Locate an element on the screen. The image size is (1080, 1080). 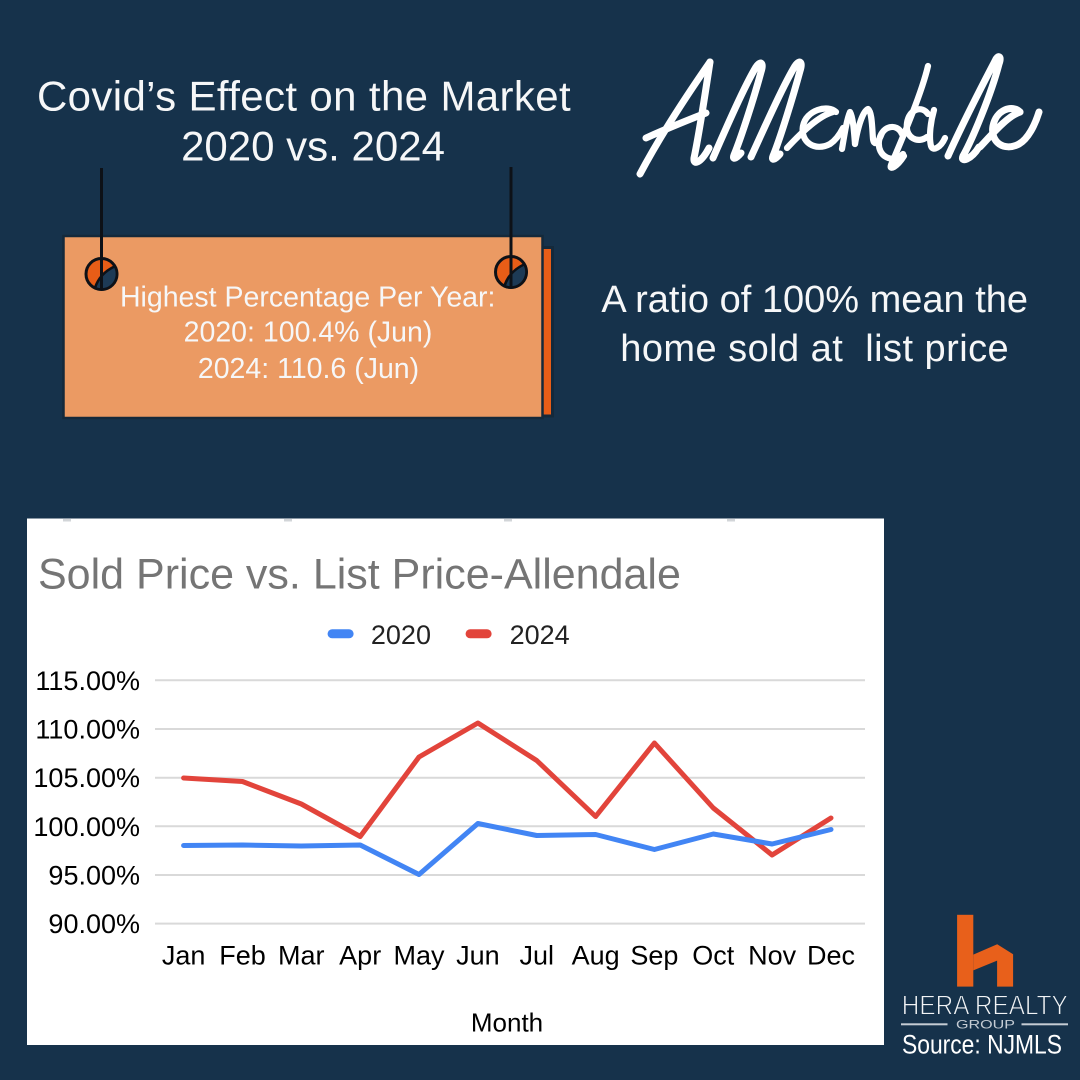
svg-text: May is located at coordinates (419, 955).